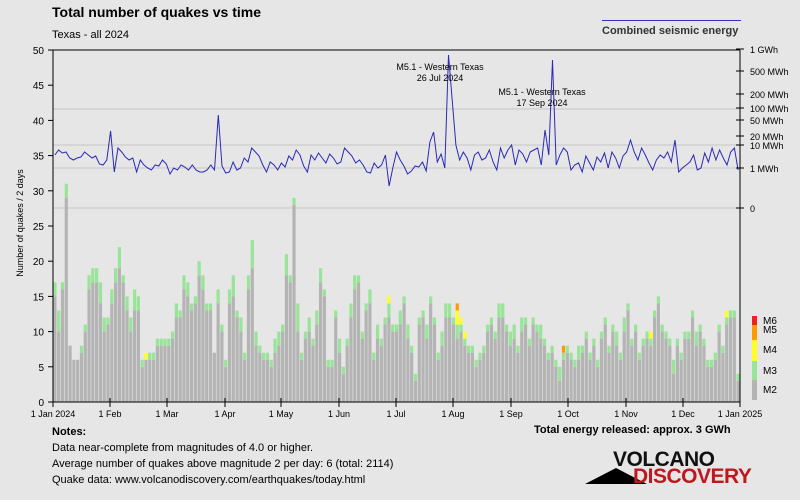  Describe the element at coordinates (664, 459) in the screenshot. I see `logo-text-top: VOLCANO` at that location.